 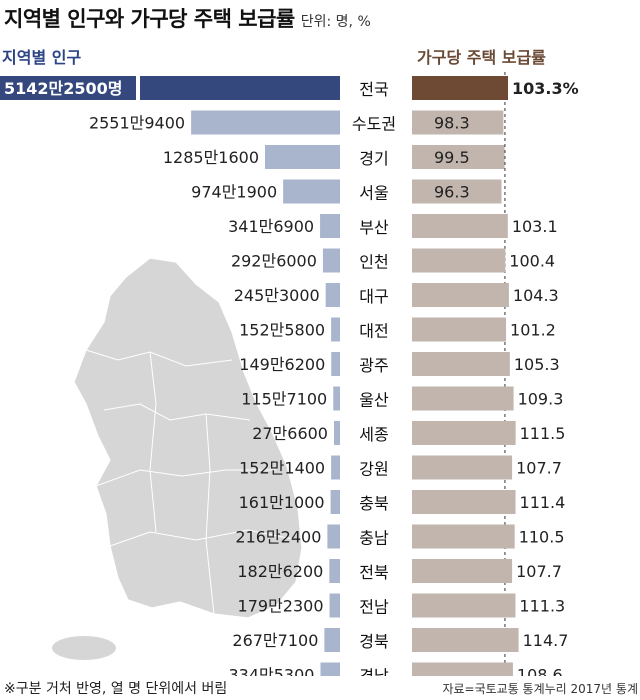 What do you see at coordinates (373, 89) in the screenshot?
I see `region-label: 전국` at bounding box center [373, 89].